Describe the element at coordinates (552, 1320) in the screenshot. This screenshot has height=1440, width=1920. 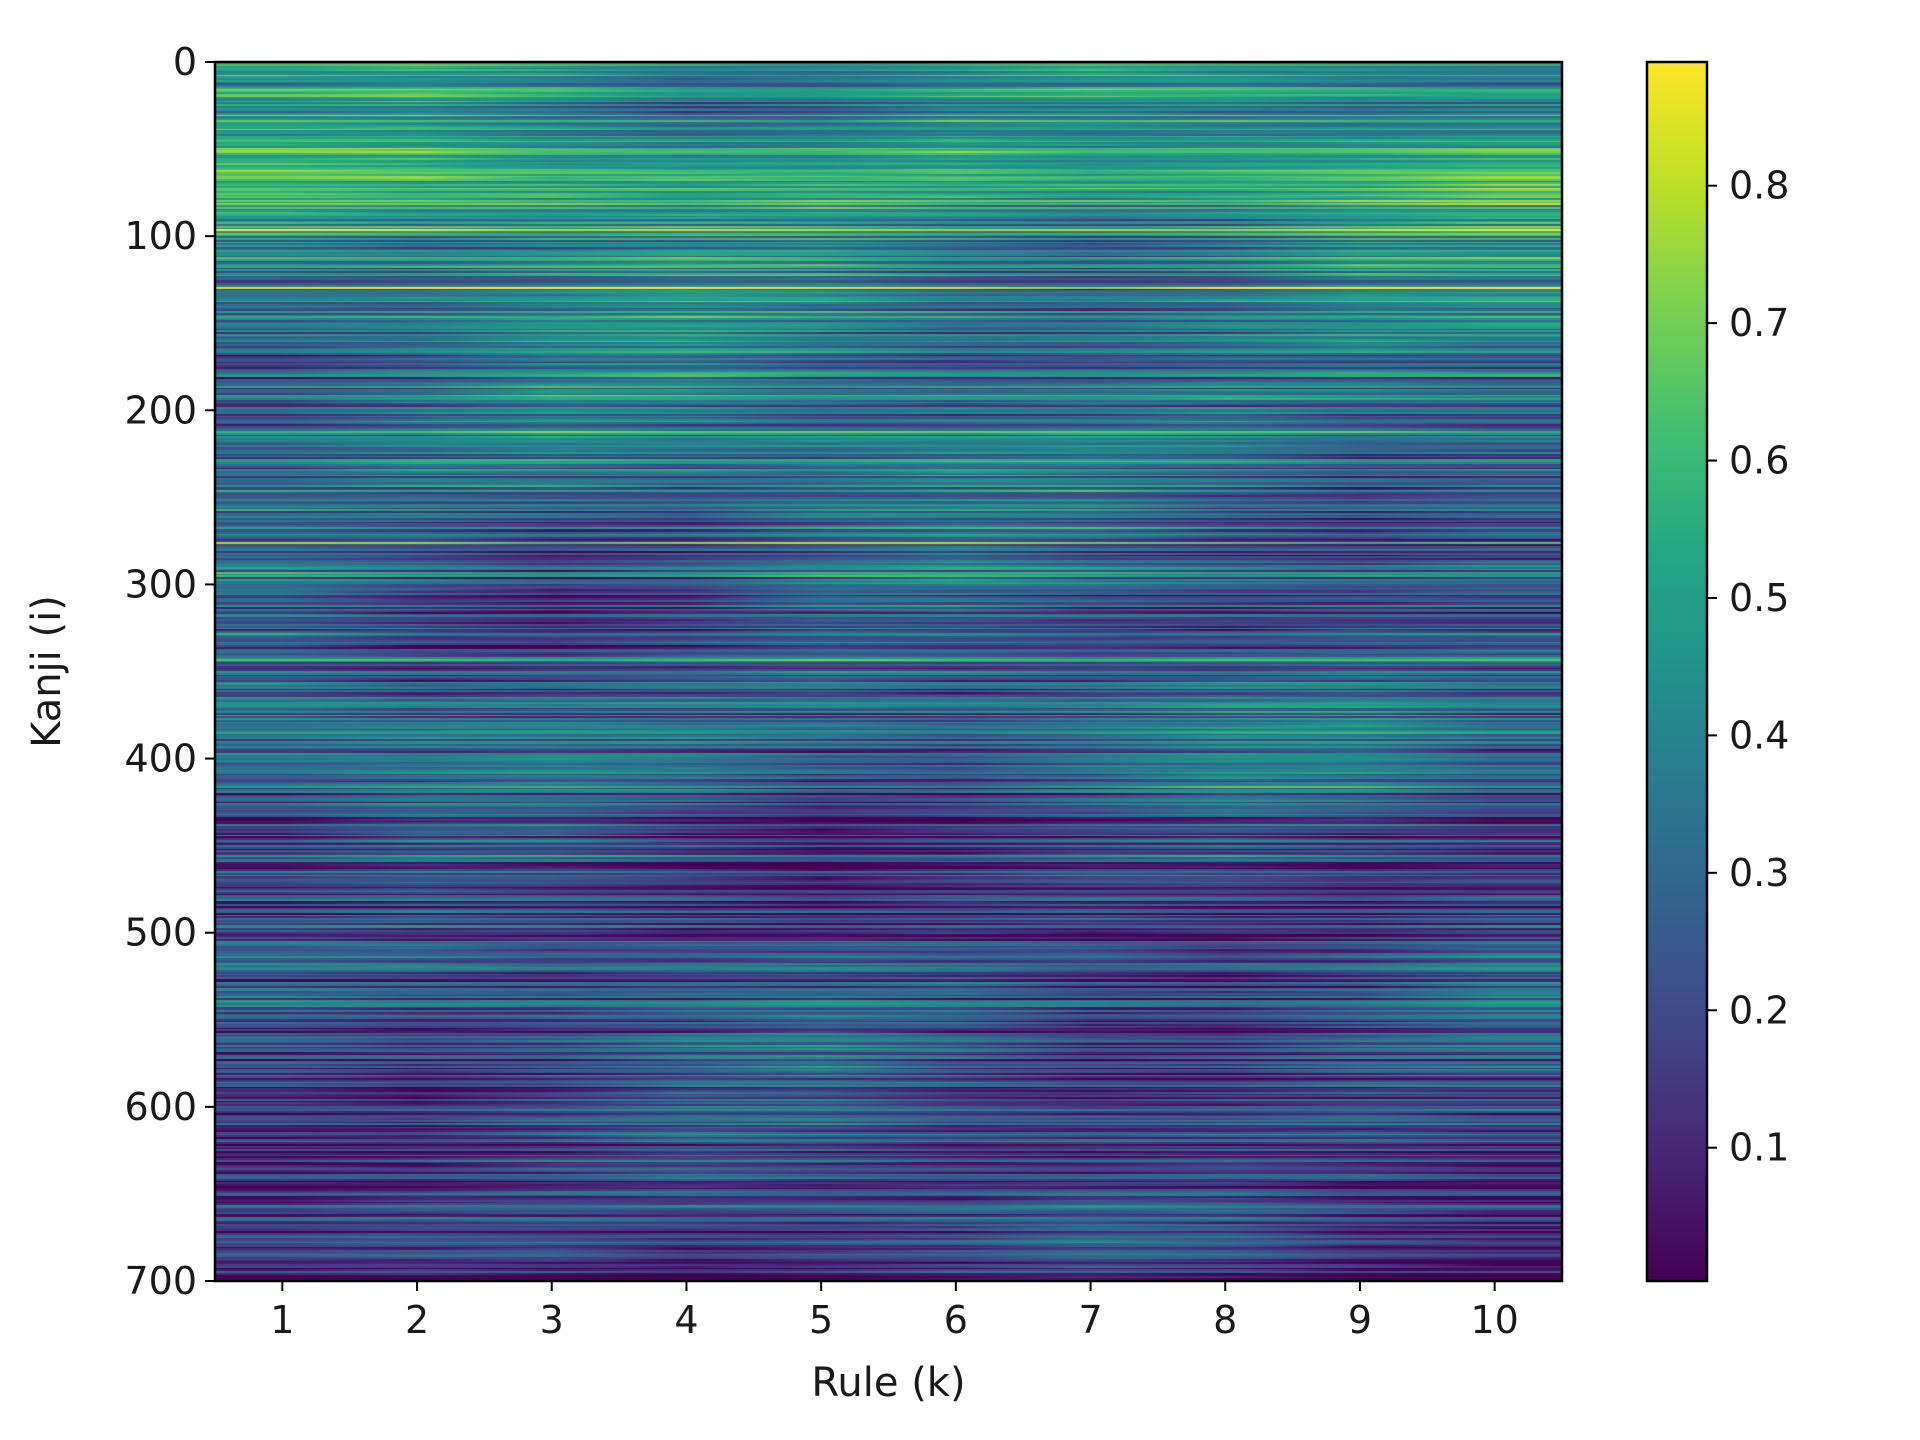
I see `x-tick-label: 3` at that location.